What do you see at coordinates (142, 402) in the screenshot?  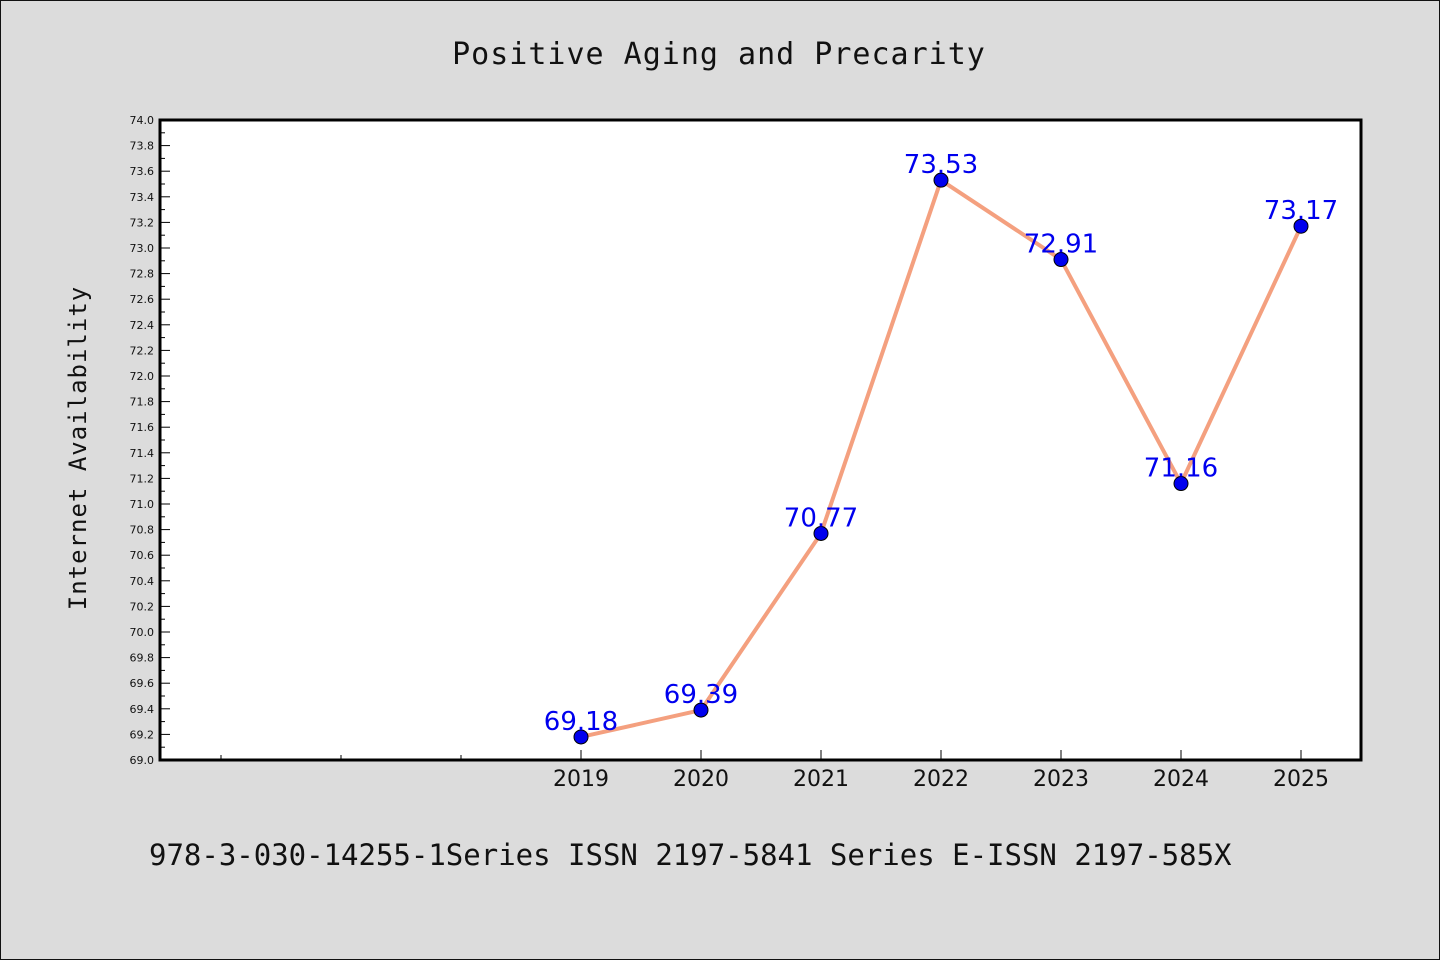 I see `y-tick-label: 71.8` at bounding box center [142, 402].